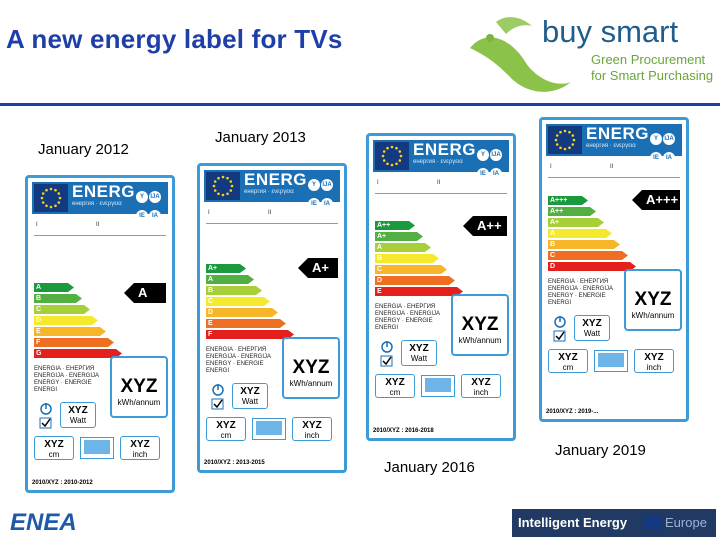 The image size is (720, 540). I want to click on date-2019: January 2019, so click(600, 450).